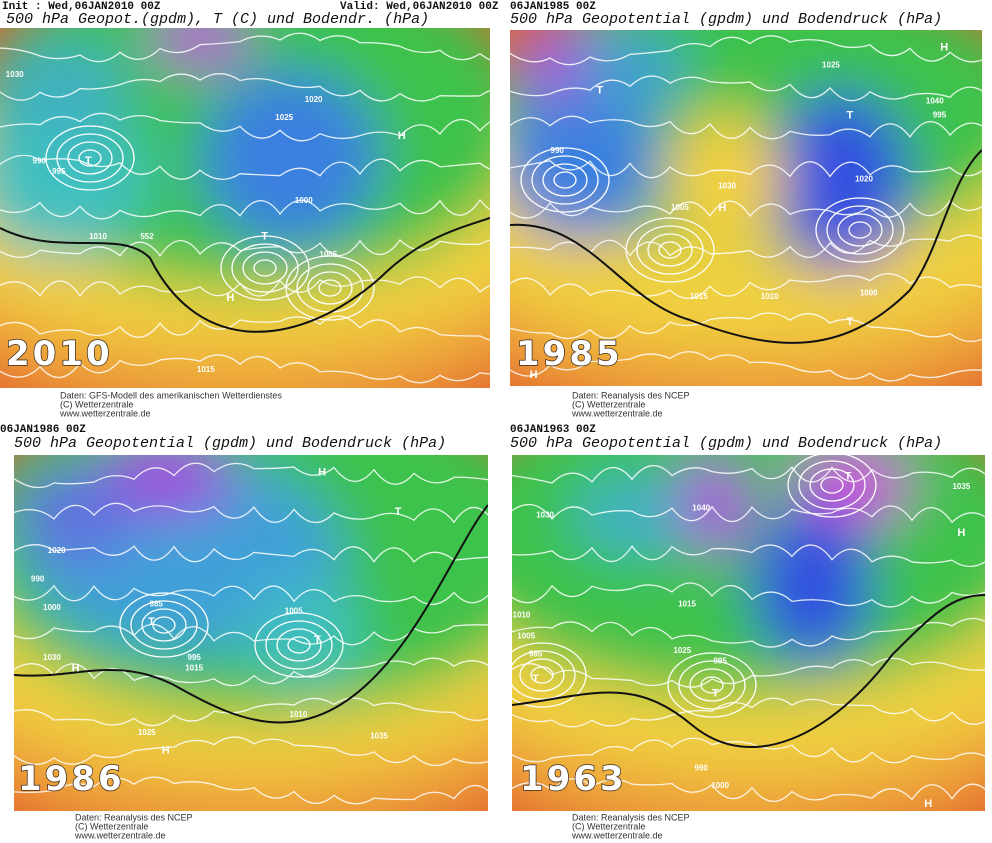 Image resolution: width=992 pixels, height=843 pixels. What do you see at coordinates (71, 779) in the screenshot?
I see `year-label: 1986` at bounding box center [71, 779].